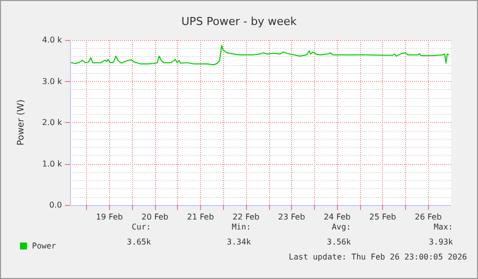 The height and width of the screenshot is (279, 478). Describe the element at coordinates (154, 217) in the screenshot. I see `x-tick-label: 20 Feb` at that location.